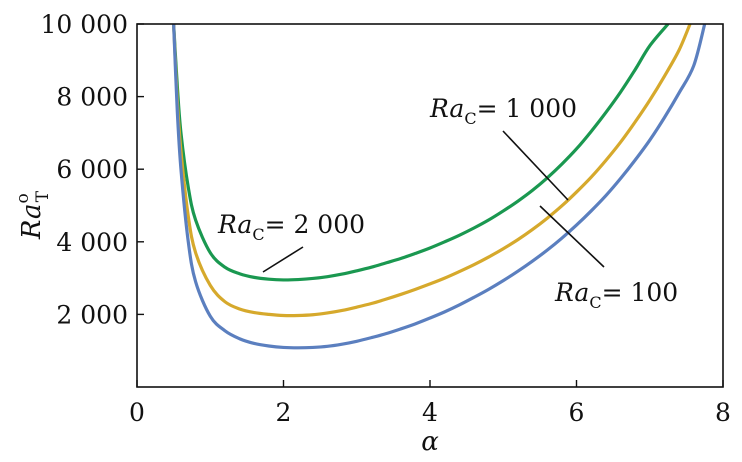 The height and width of the screenshot is (462, 742). What do you see at coordinates (430, 412) in the screenshot?
I see `x-tick-label: 4` at bounding box center [430, 412].